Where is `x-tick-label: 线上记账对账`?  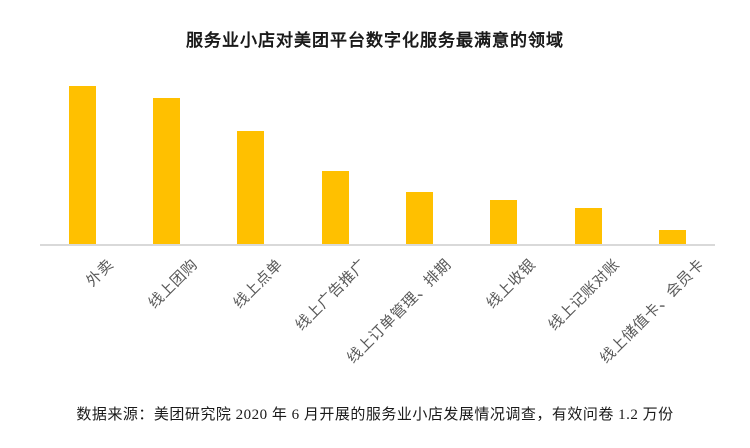 x-tick-label: 线上记账对账 is located at coordinates (585, 295).